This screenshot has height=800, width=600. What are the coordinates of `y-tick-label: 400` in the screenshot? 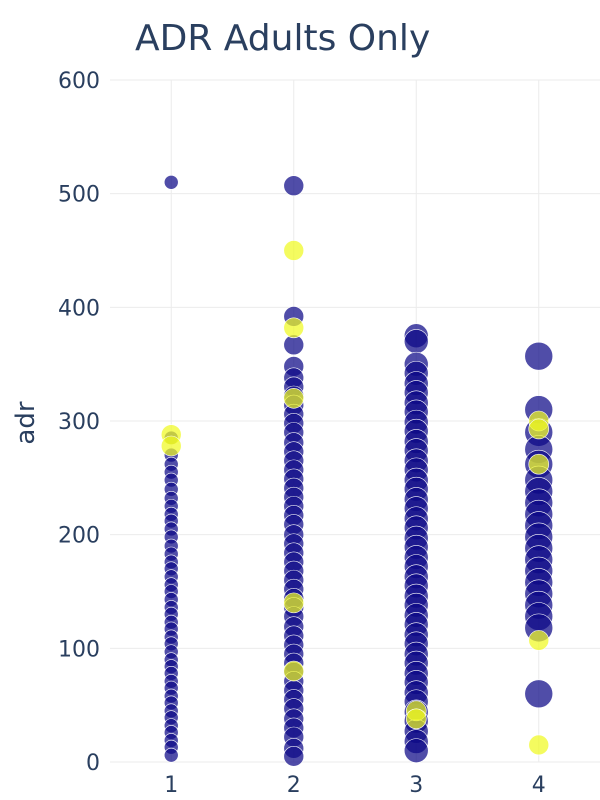 It's located at (79, 308).